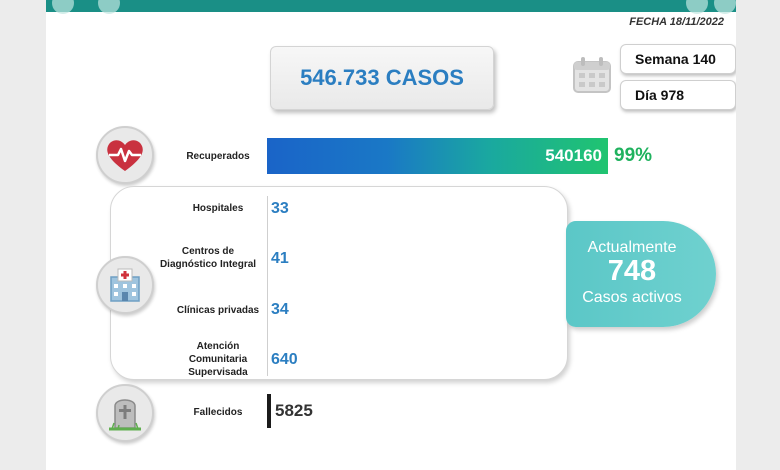 The height and width of the screenshot is (470, 780). I want to click on deaths-label: Fallecidos, so click(218, 412).